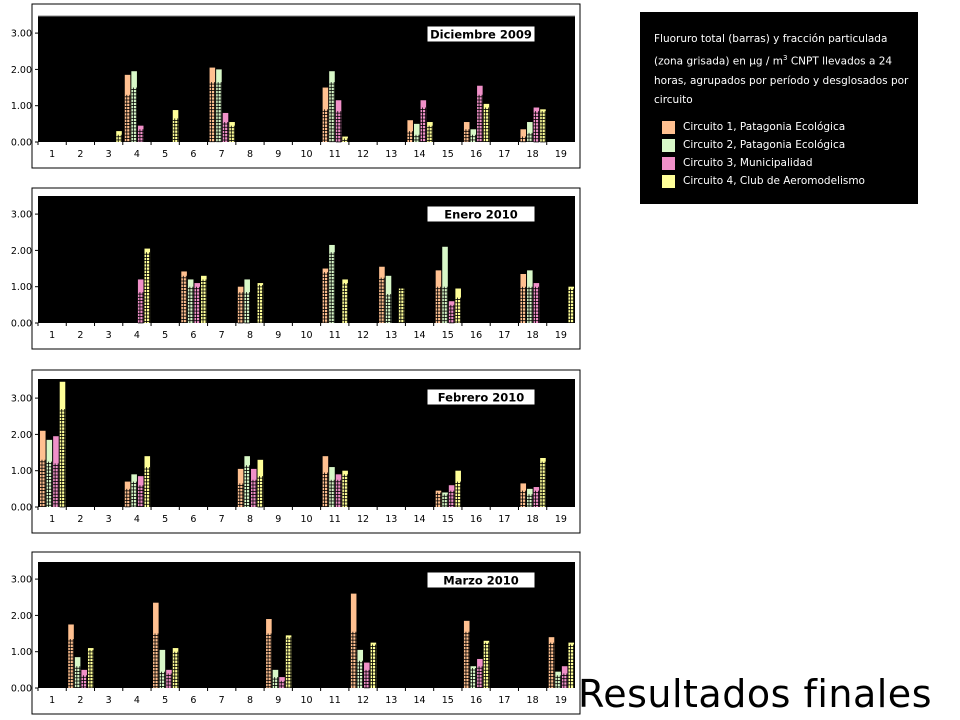 Image resolution: width=960 pixels, height=720 pixels. I want to click on legend-item-circuito-1: Circuito 1, Patagonia Ecológica, so click(753, 127).